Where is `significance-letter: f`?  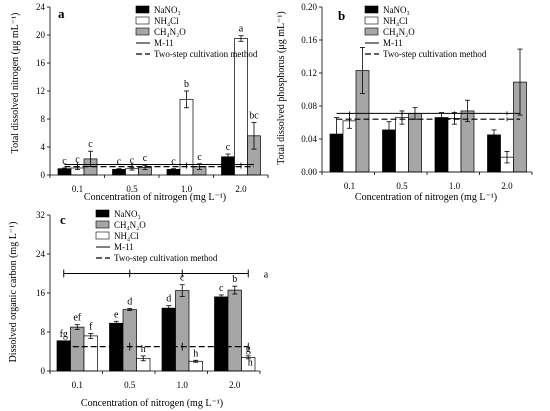
significance-letter: f is located at coordinates (91, 326).